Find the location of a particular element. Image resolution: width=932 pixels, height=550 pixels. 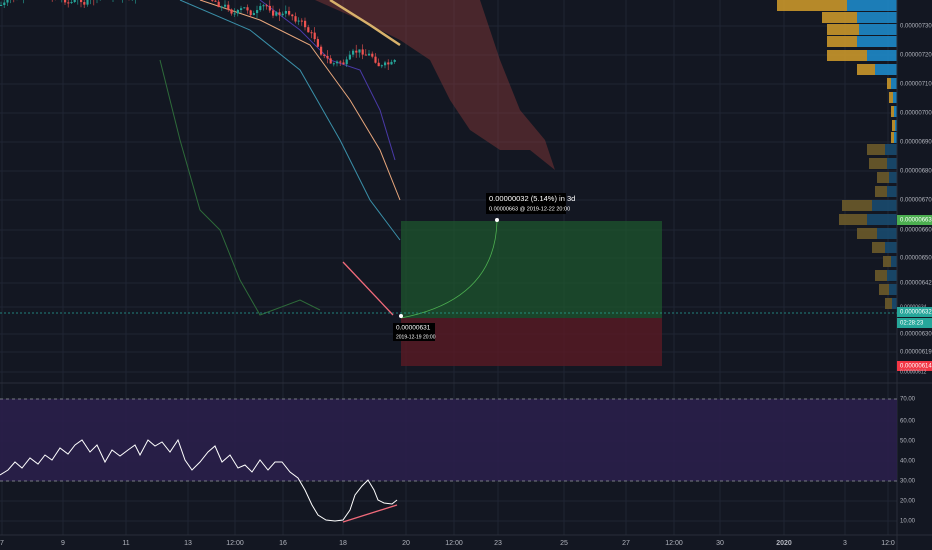

rsi-label: 30.00 is located at coordinates (908, 482).